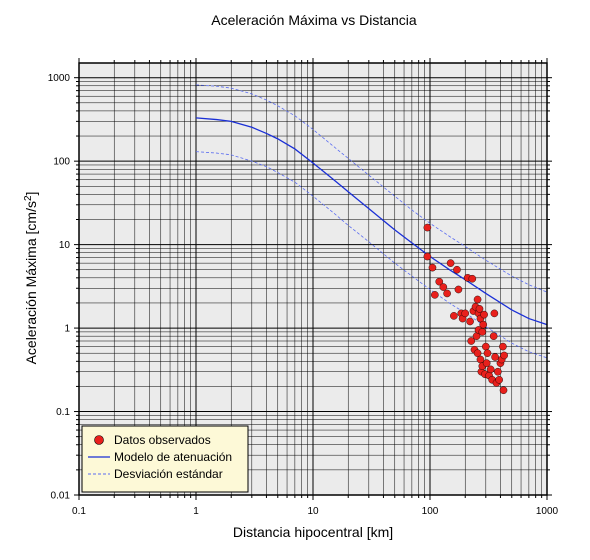 This screenshot has height=560, width=590. Describe the element at coordinates (99, 440) in the screenshot. I see `legend-marker-observed` at that location.